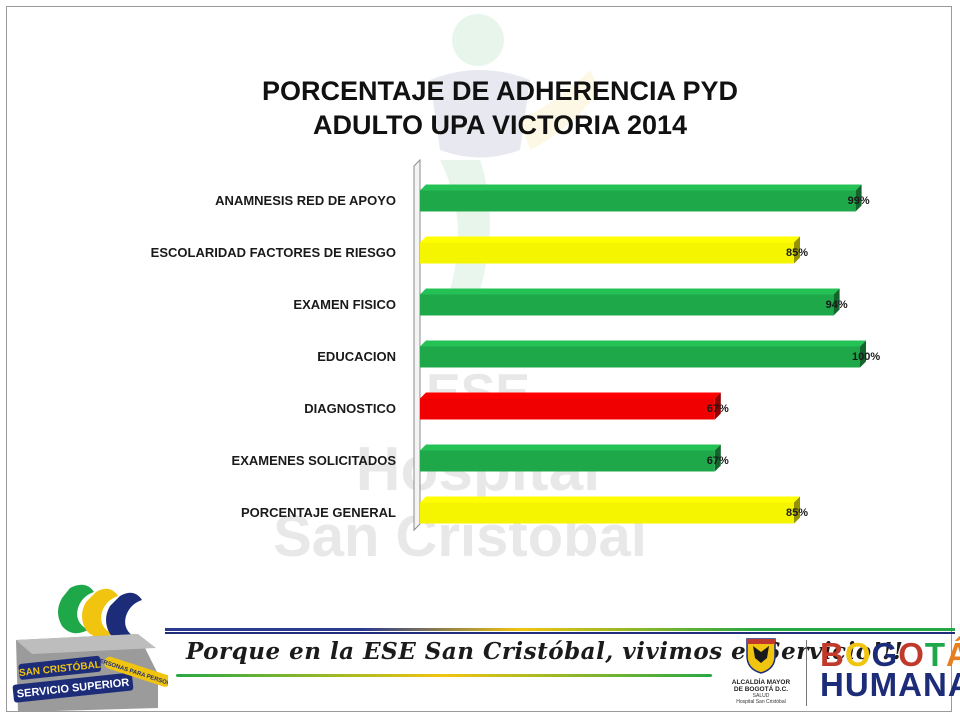 This screenshot has width=960, height=720. What do you see at coordinates (761, 696) in the screenshot?
I see `alcaldia-line-3: SALUD` at bounding box center [761, 696].